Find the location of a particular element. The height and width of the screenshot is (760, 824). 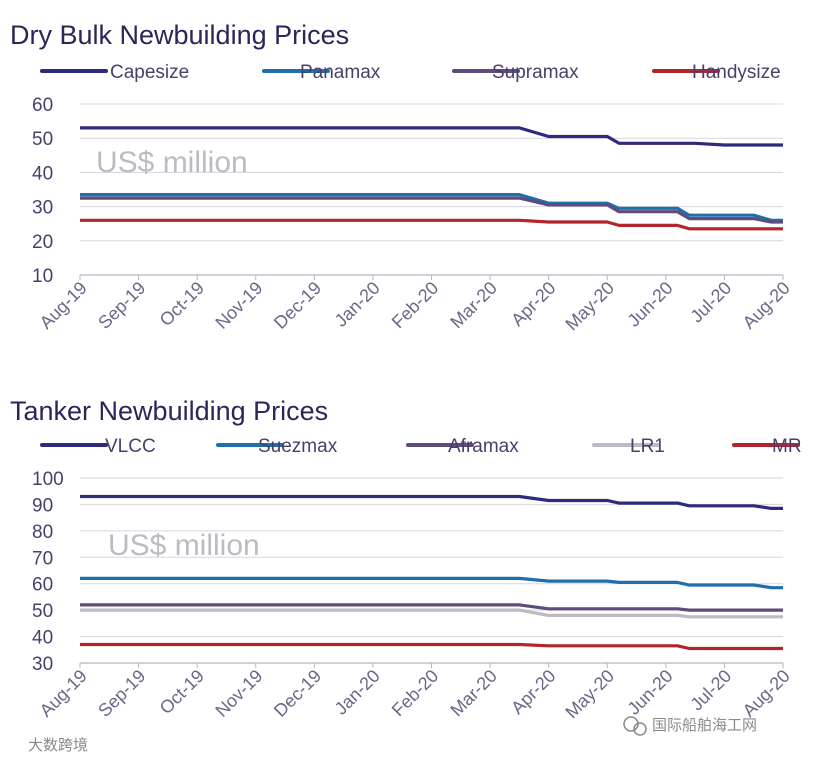

series-line-supramax is located at coordinates (431, 210).